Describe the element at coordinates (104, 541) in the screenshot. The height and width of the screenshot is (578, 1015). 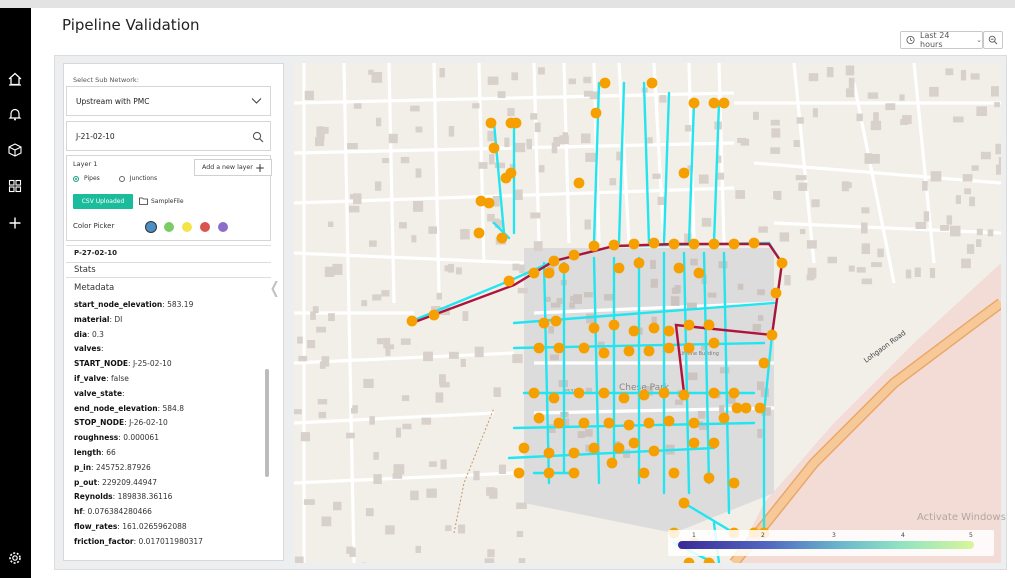
I see `metadata-key: friction_factor` at that location.